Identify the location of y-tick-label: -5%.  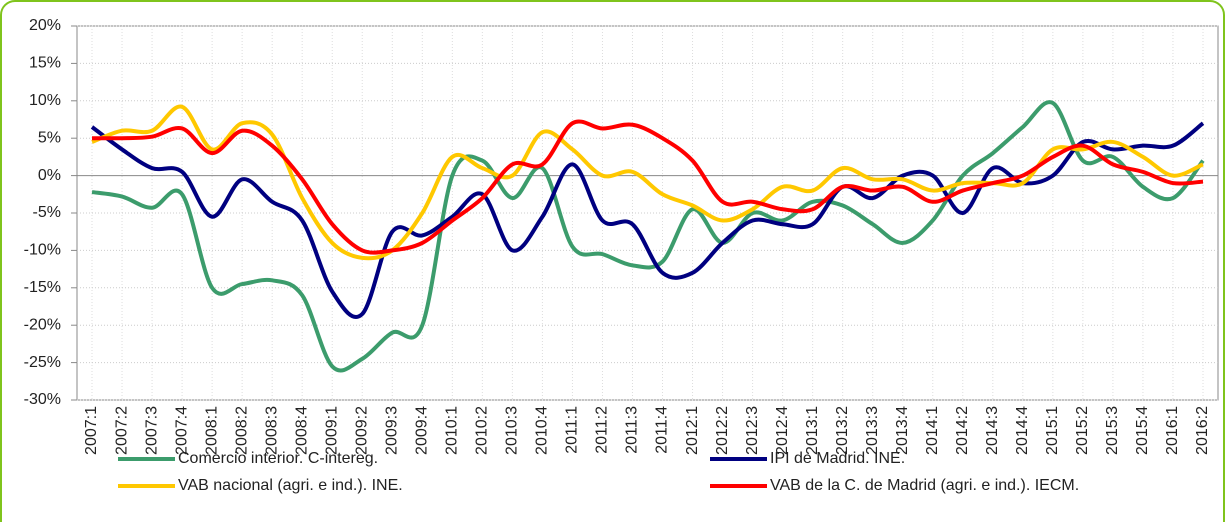
(47, 212).